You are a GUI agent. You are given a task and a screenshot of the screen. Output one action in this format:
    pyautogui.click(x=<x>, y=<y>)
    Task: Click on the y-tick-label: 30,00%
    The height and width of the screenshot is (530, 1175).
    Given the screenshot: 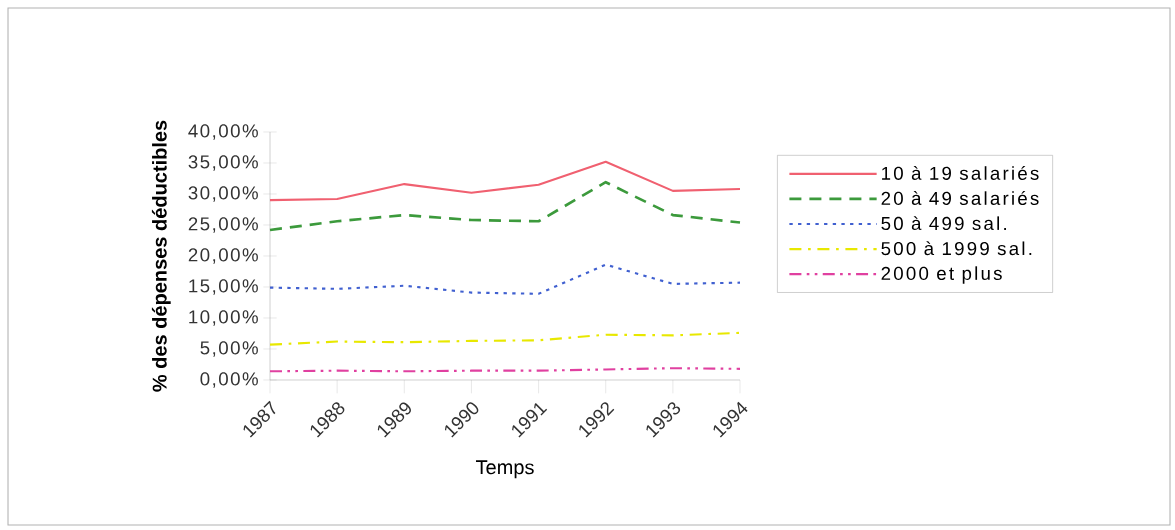 What is the action you would take?
    pyautogui.click(x=223, y=194)
    